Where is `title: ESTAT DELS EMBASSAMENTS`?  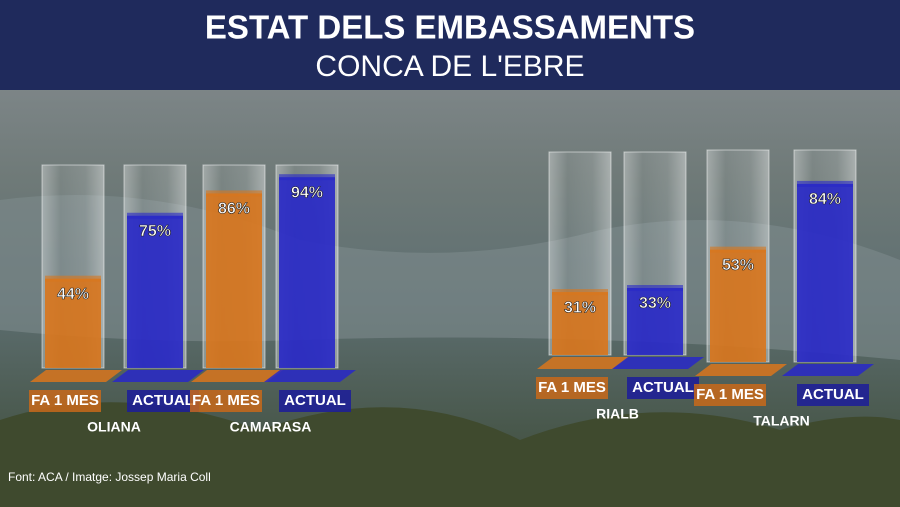 title: ESTAT DELS EMBASSAMENTS is located at coordinates (450, 27).